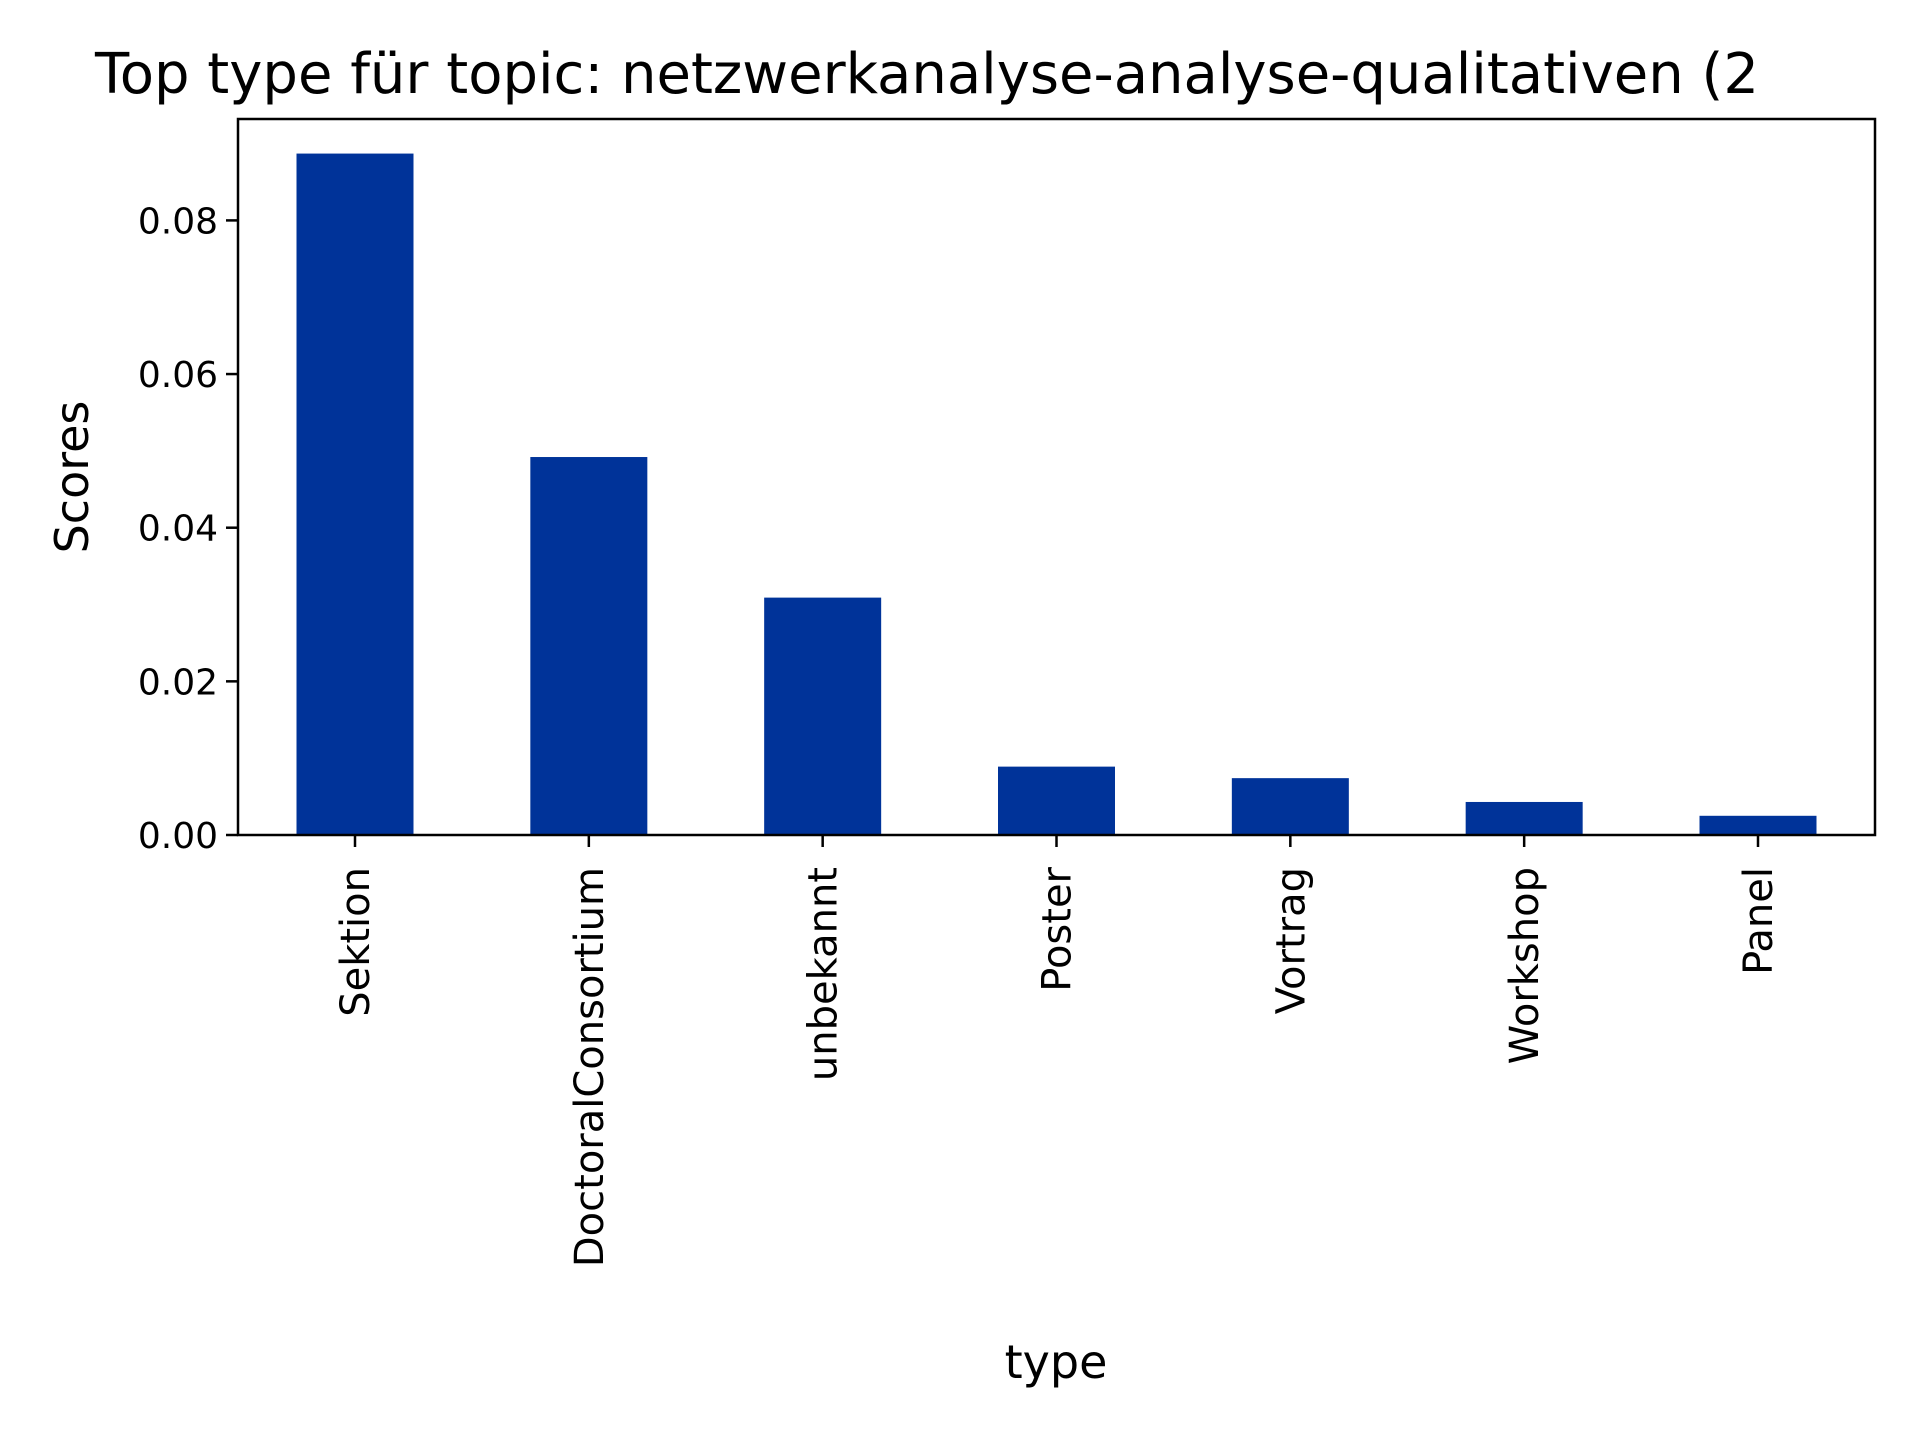  I want to click on x-tick-label: unbekannt, so click(824, 974).